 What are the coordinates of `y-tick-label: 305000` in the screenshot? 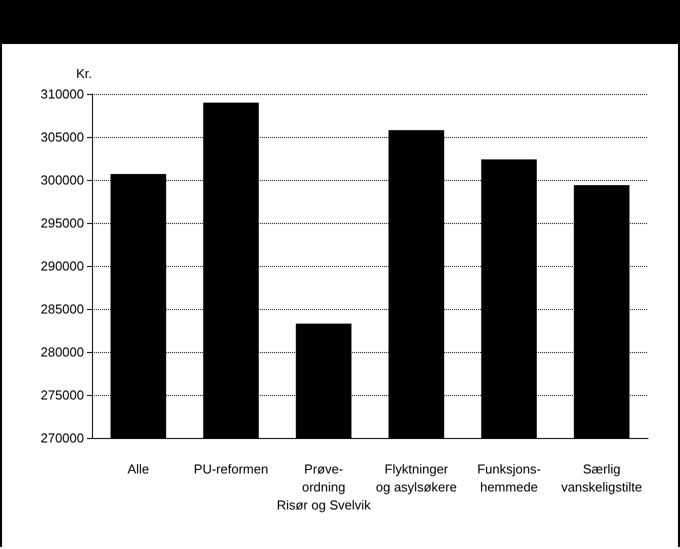 It's located at (62, 137).